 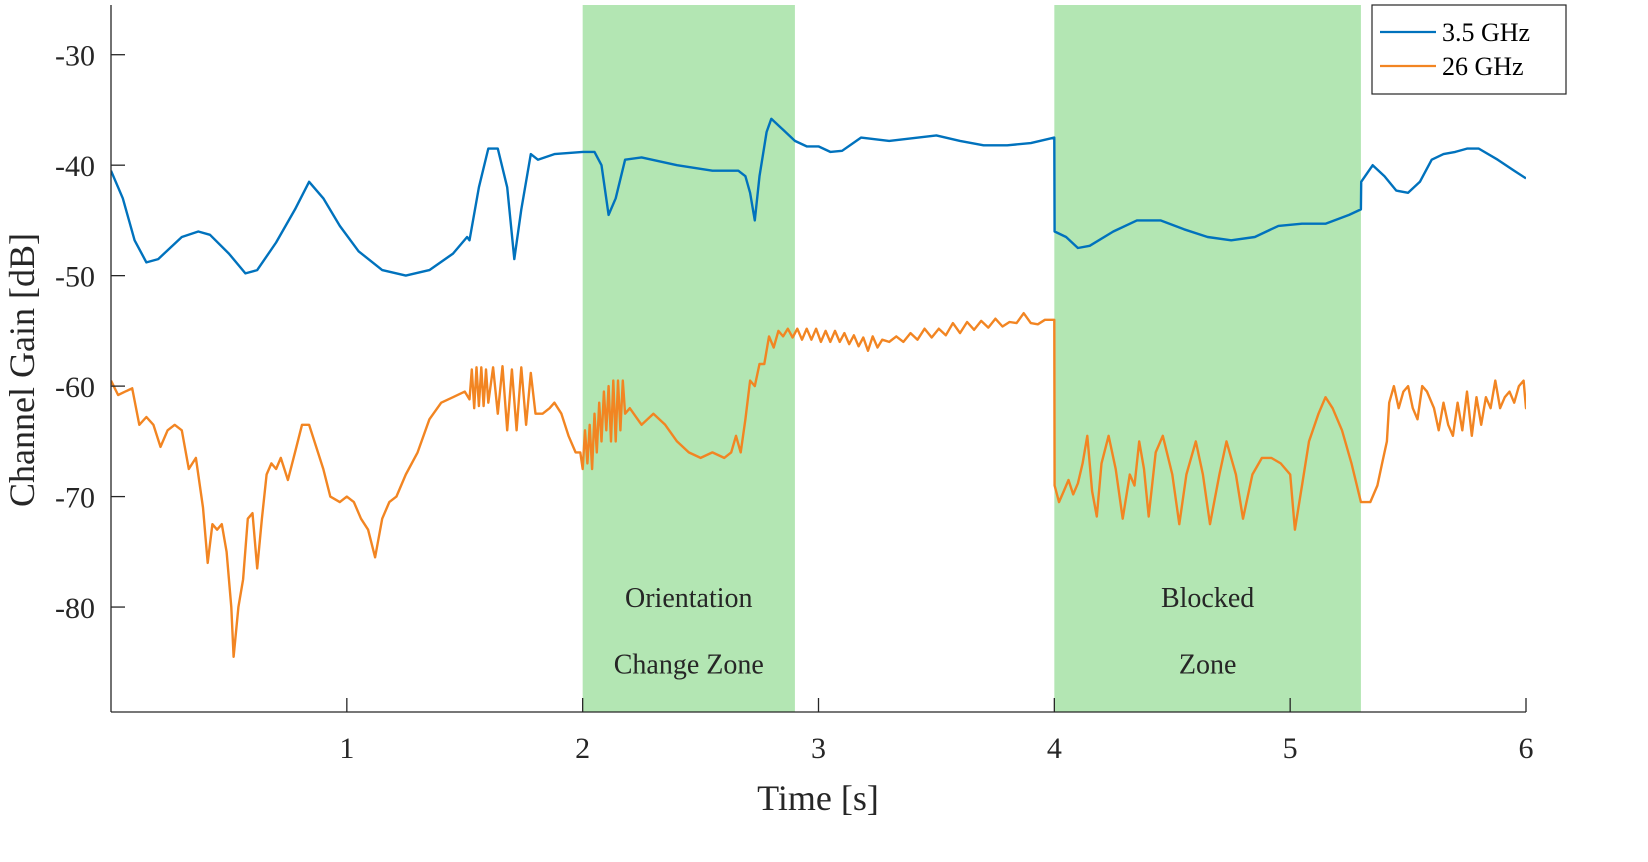 What do you see at coordinates (22, 370) in the screenshot?
I see `y-axis-label: Channel Gain [dB]` at bounding box center [22, 370].